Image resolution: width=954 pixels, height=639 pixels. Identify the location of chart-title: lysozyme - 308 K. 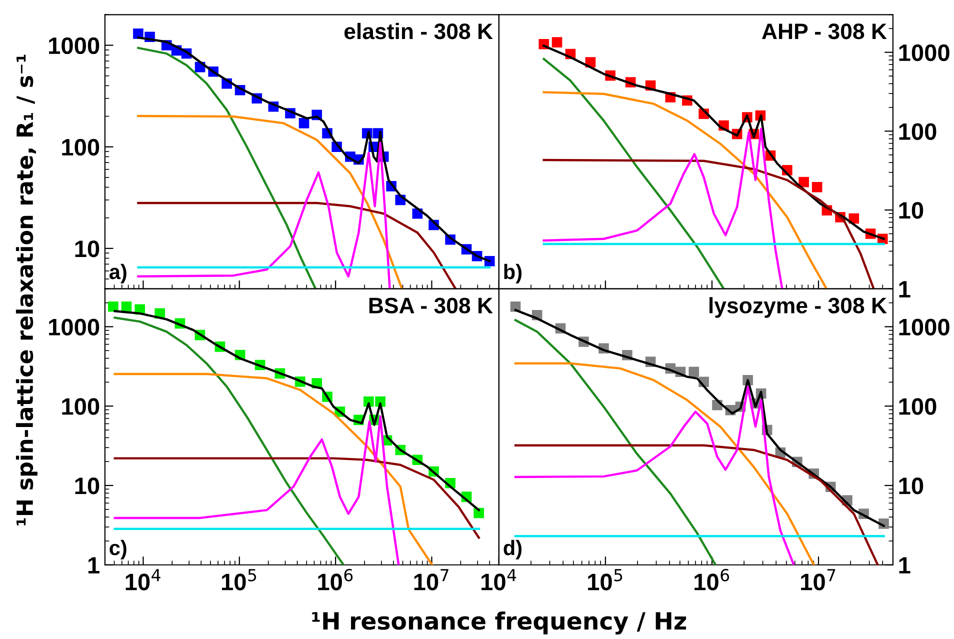
(798, 307).